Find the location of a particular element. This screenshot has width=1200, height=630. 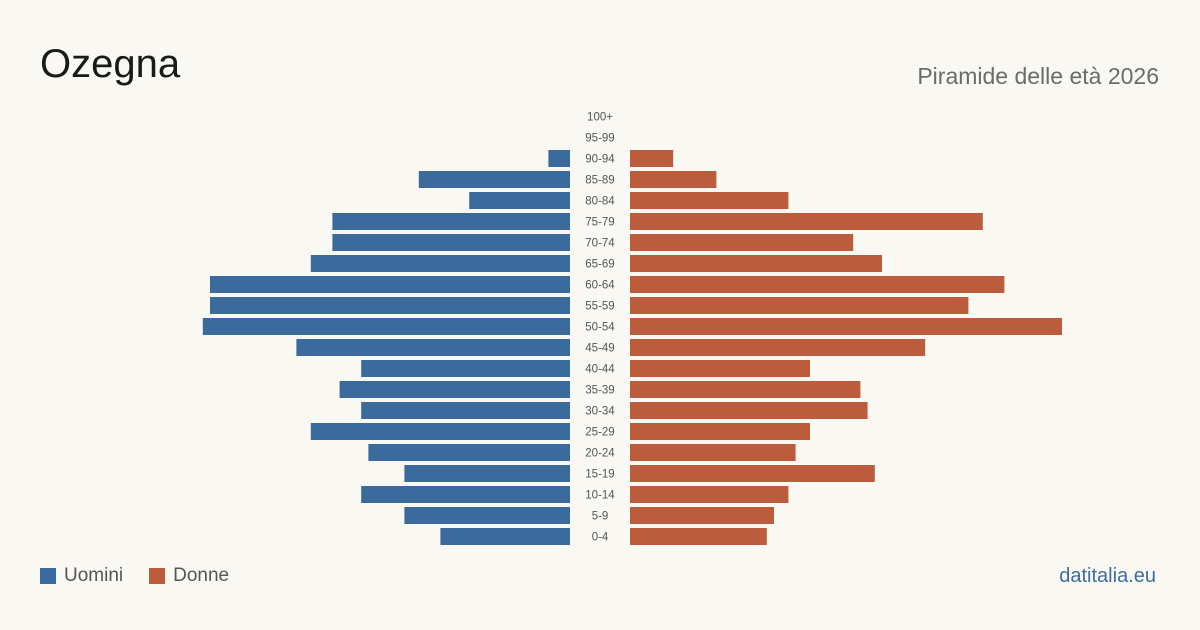

legend-label-male: Uomini is located at coordinates (94, 575).